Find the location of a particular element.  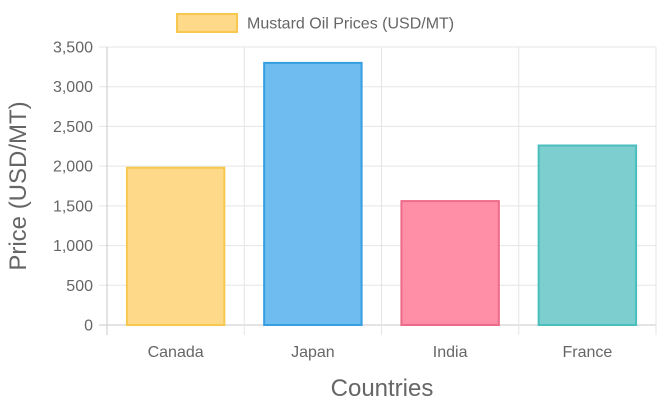

y-axis-title: Price (USD/MT) is located at coordinates (18, 185).